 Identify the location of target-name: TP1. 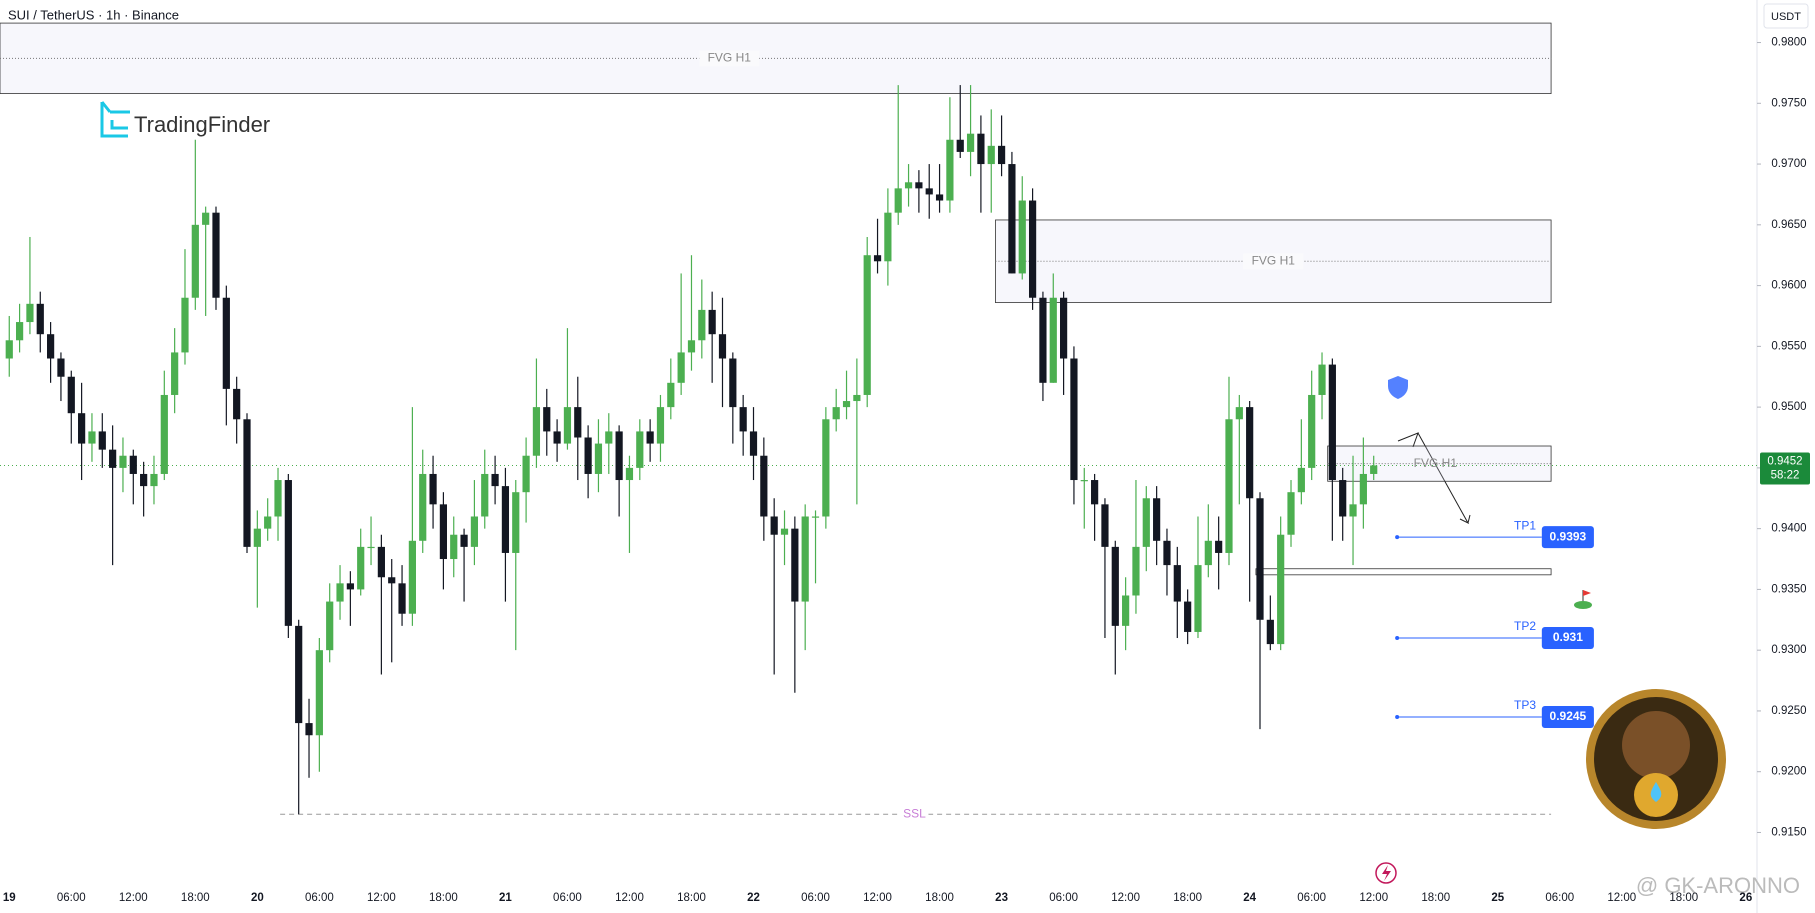
(1525, 525).